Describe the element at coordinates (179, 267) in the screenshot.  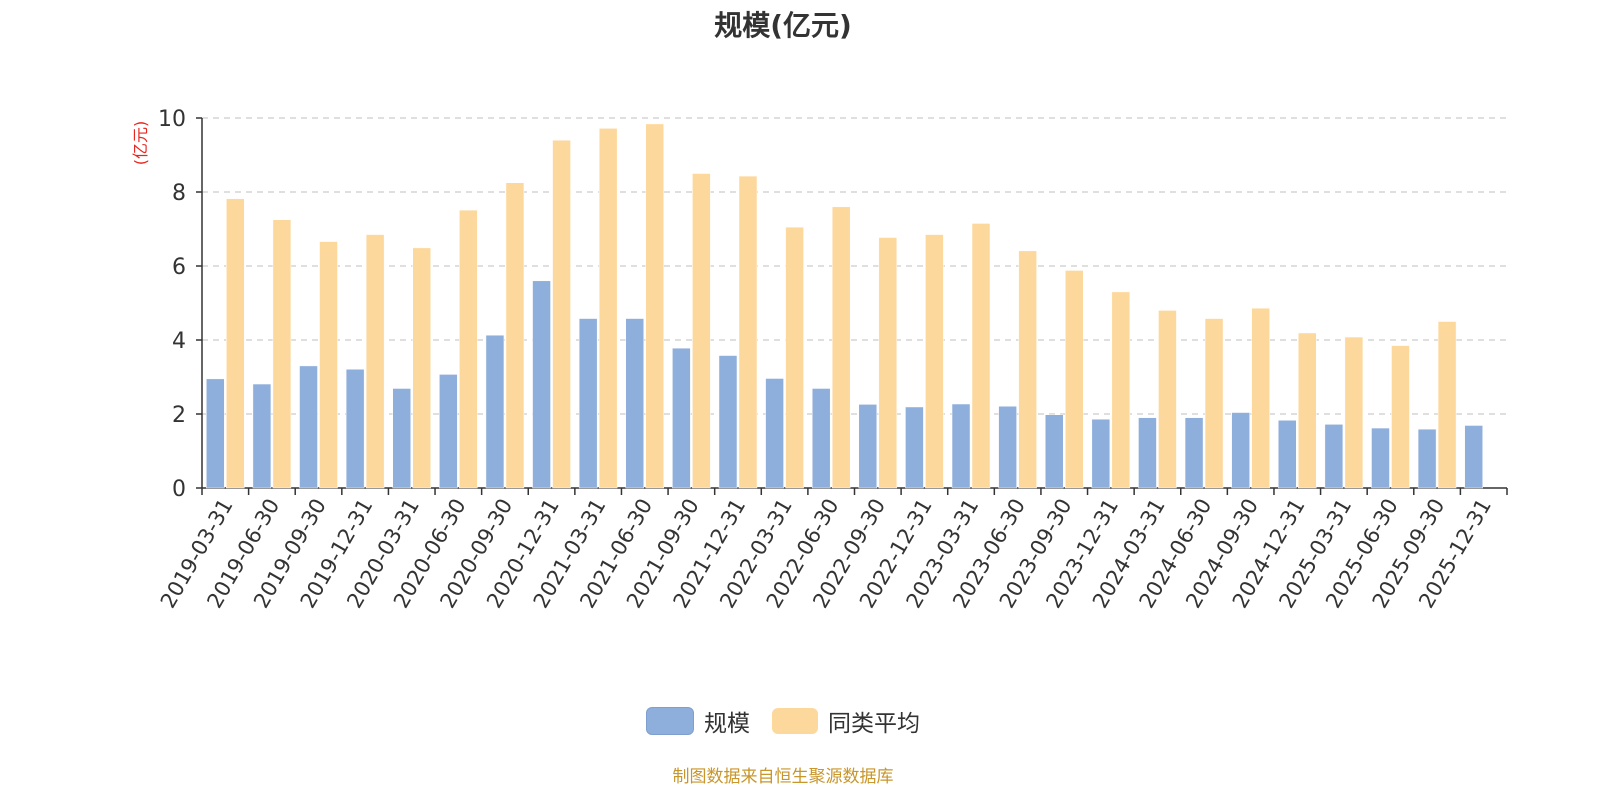
I see `y-tick-label: 6` at that location.